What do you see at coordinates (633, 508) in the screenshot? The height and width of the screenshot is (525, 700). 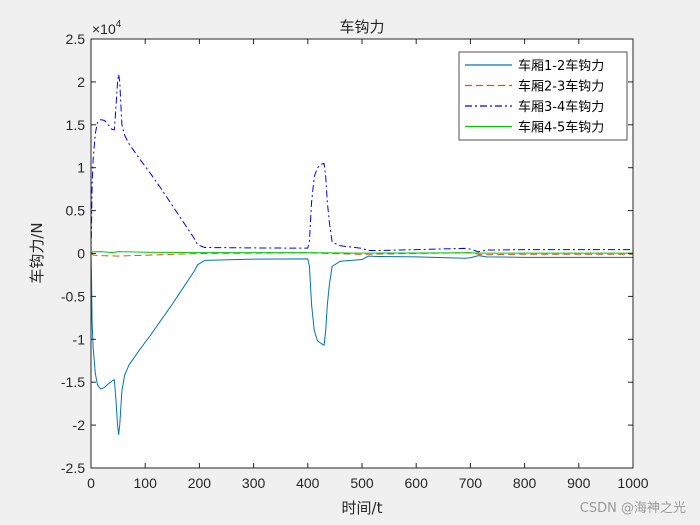 I see `watermark: CSDN @海神之光` at bounding box center [633, 508].